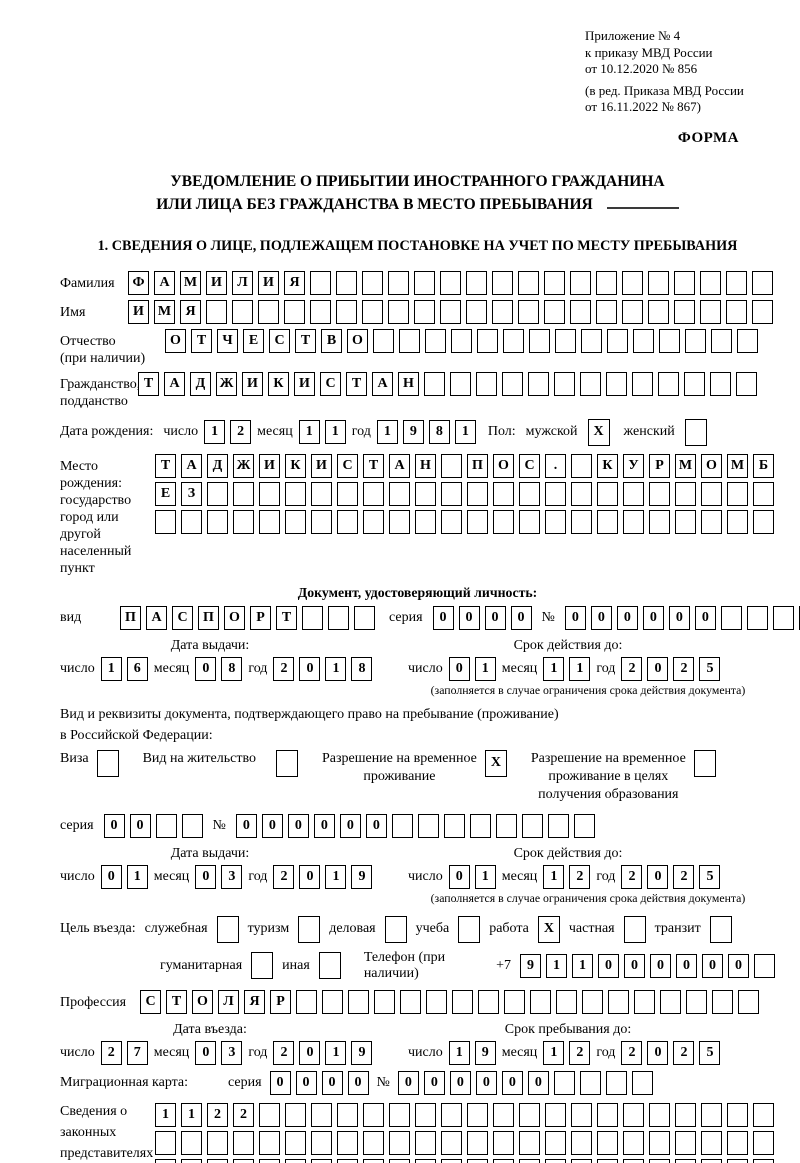 The width and height of the screenshot is (800, 1163). What do you see at coordinates (548, 929) in the screenshot?
I see `work-checkbox: X` at bounding box center [548, 929].